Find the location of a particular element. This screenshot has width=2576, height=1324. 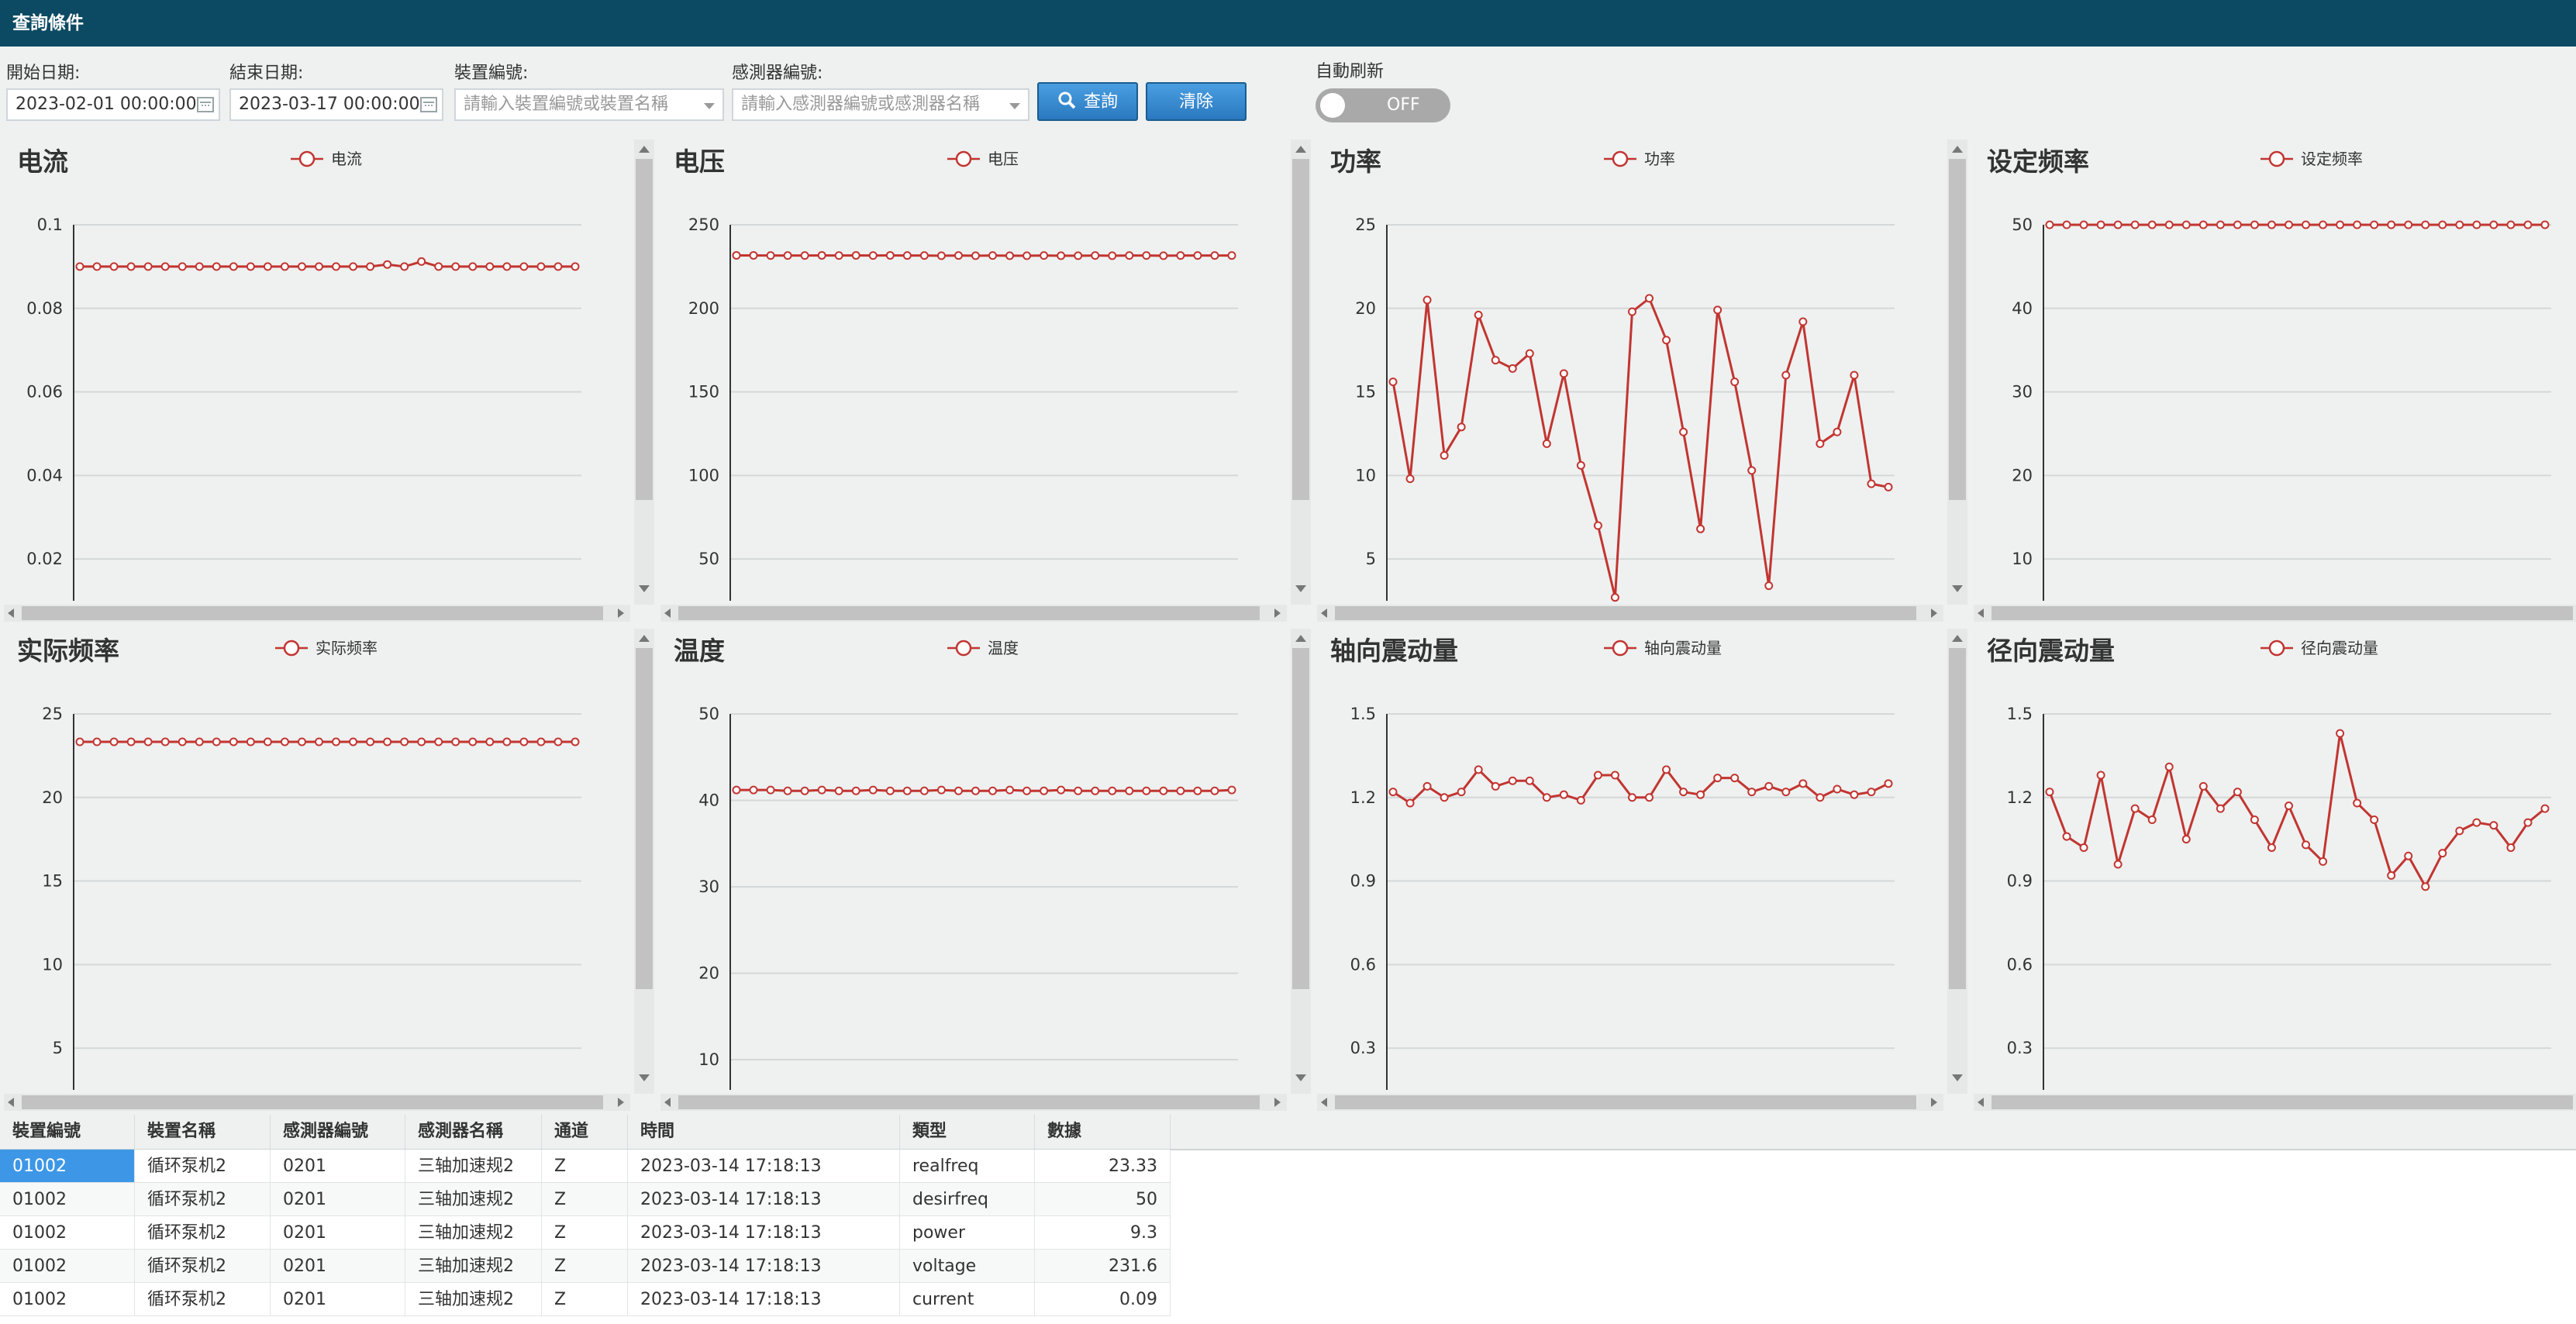

table-cell: 循环泵机2 is located at coordinates (203, 1233).